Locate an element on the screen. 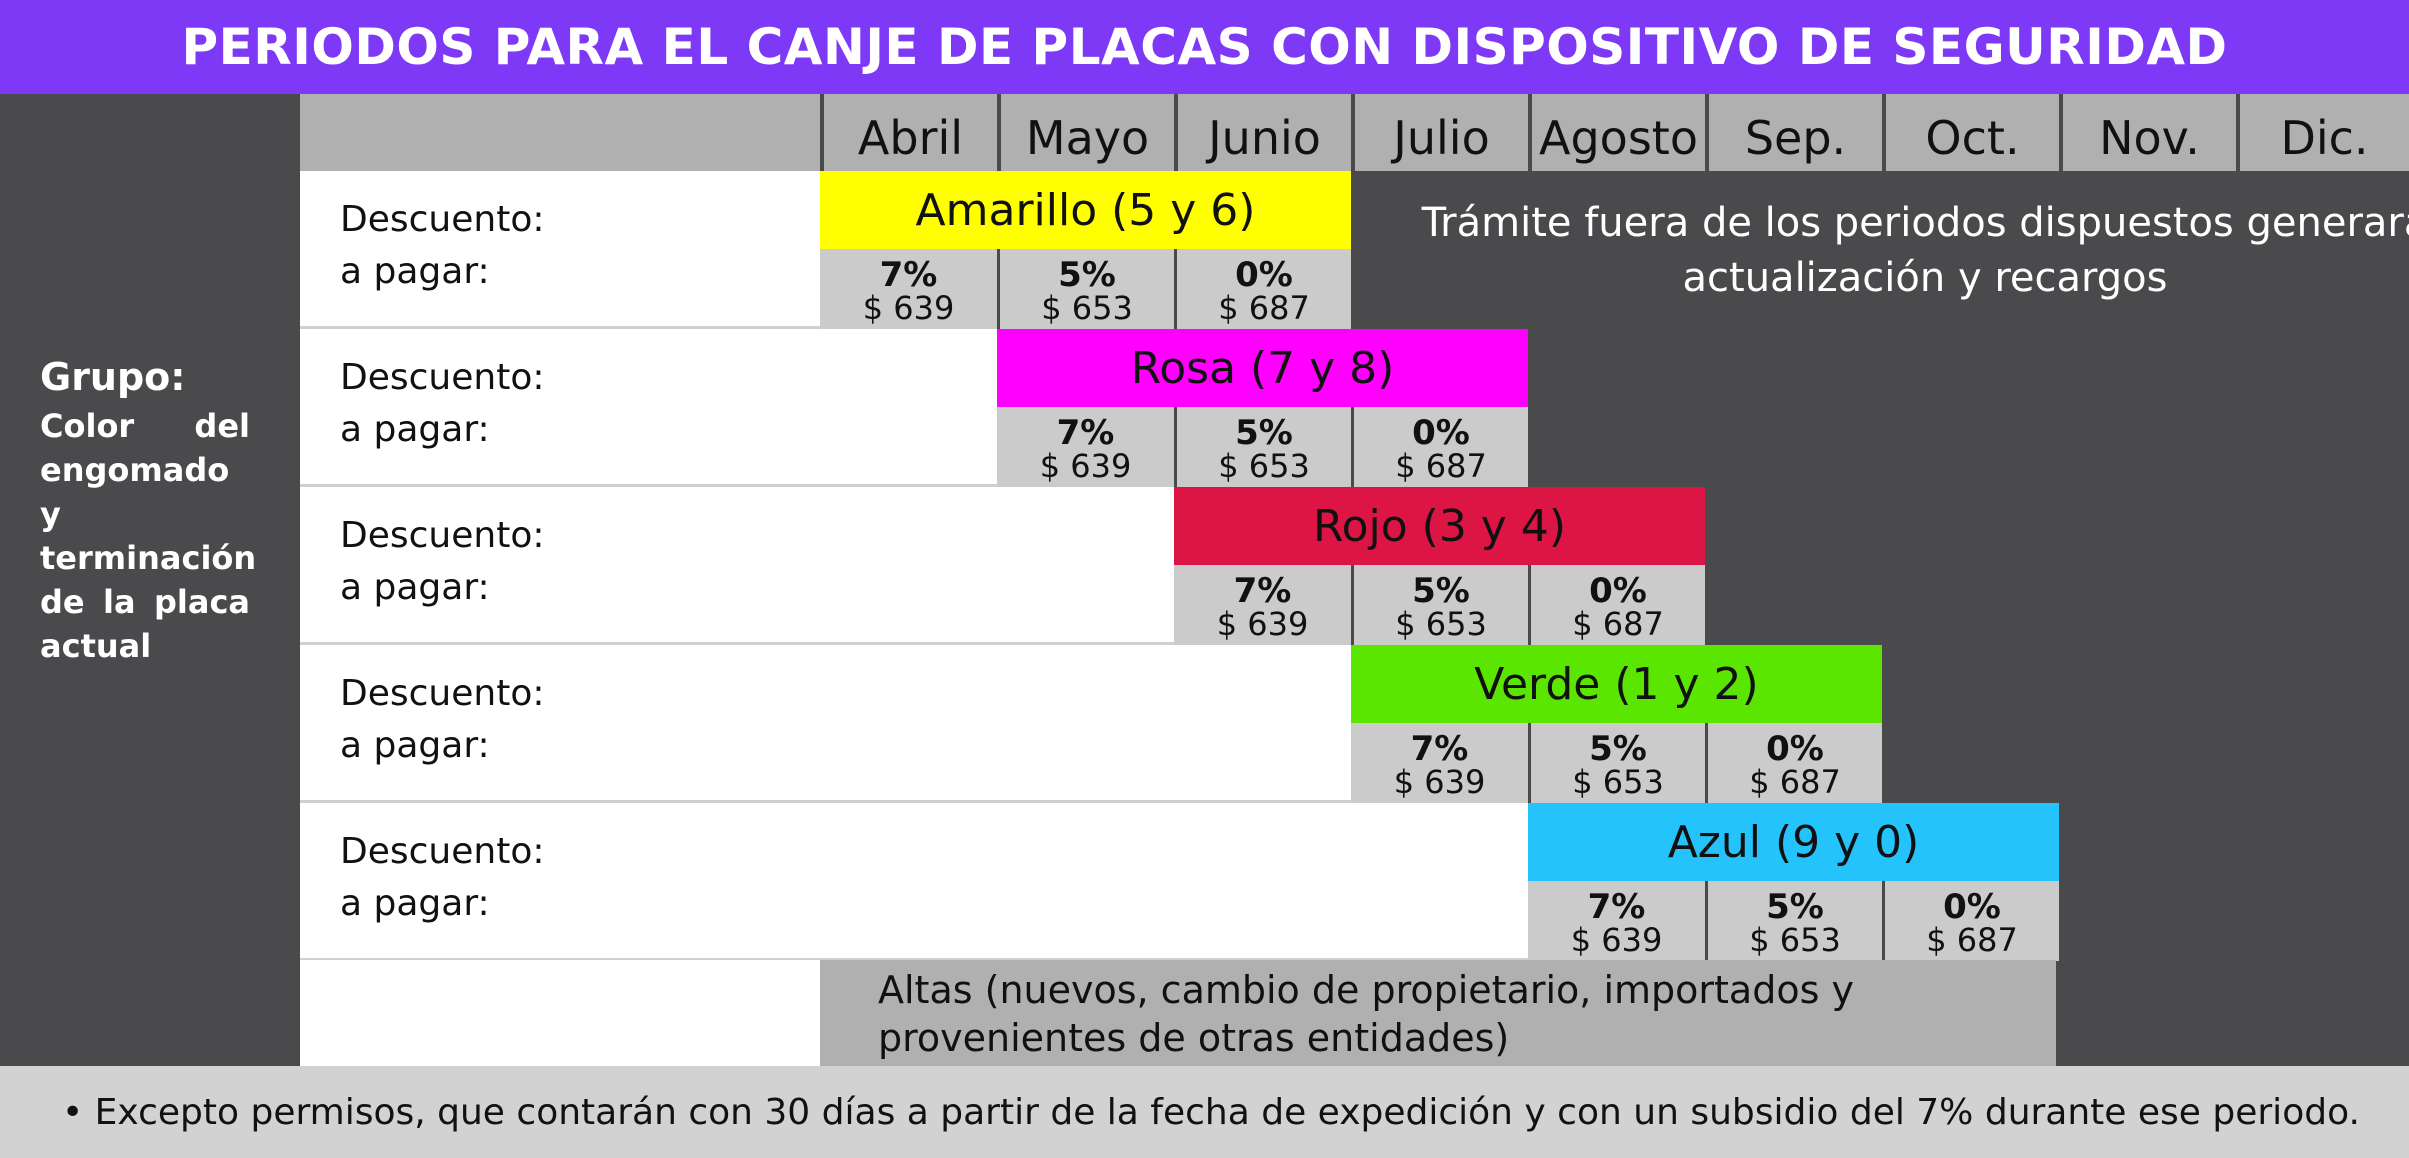 This screenshot has height=1158, width=2409. group-band: Rojo (3 y 4) is located at coordinates (1439, 526).